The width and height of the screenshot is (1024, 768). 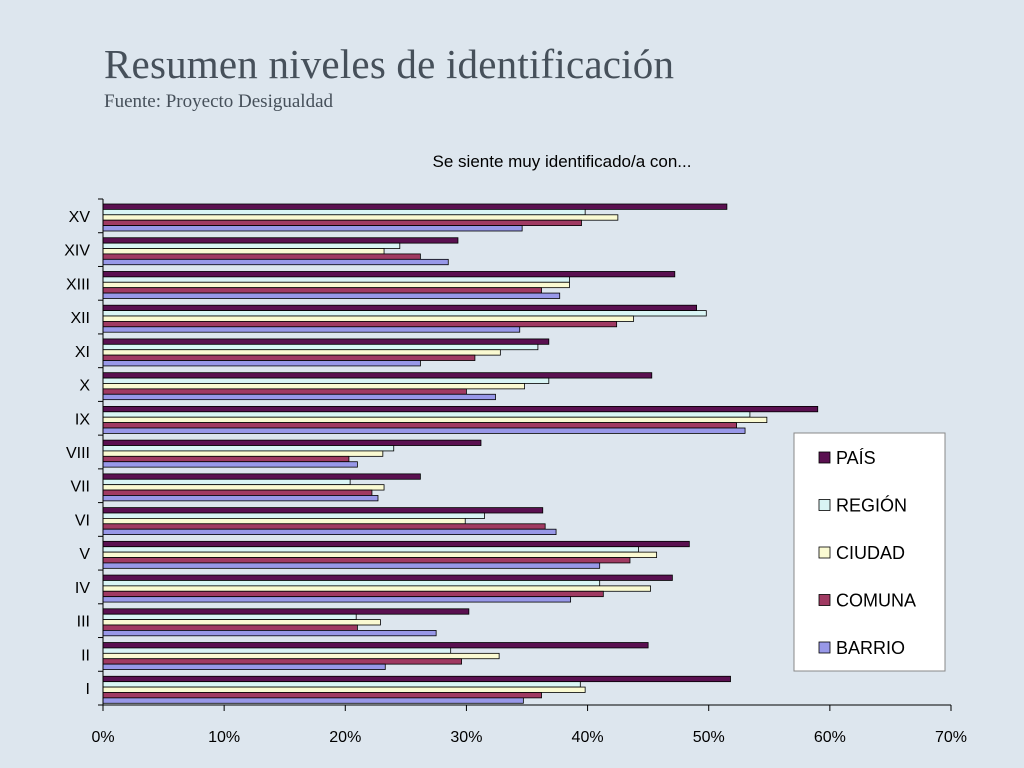 I want to click on legend-label: REGIÓN, so click(x=871, y=505).